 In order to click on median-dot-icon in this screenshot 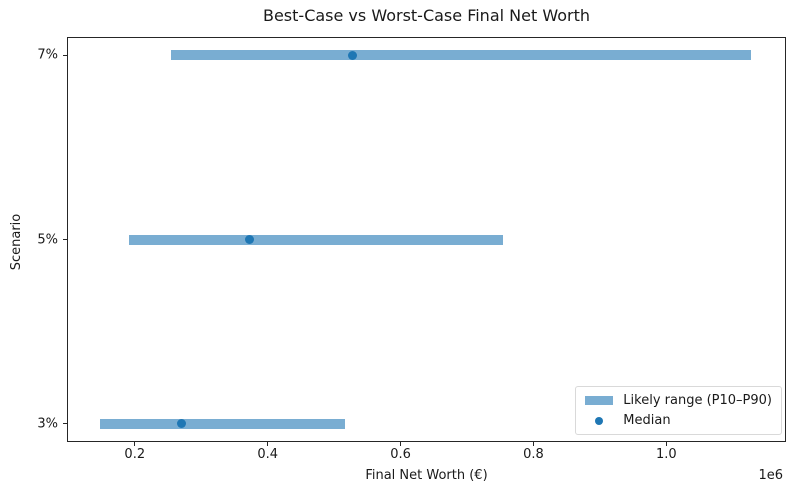, I will do `click(599, 420)`.